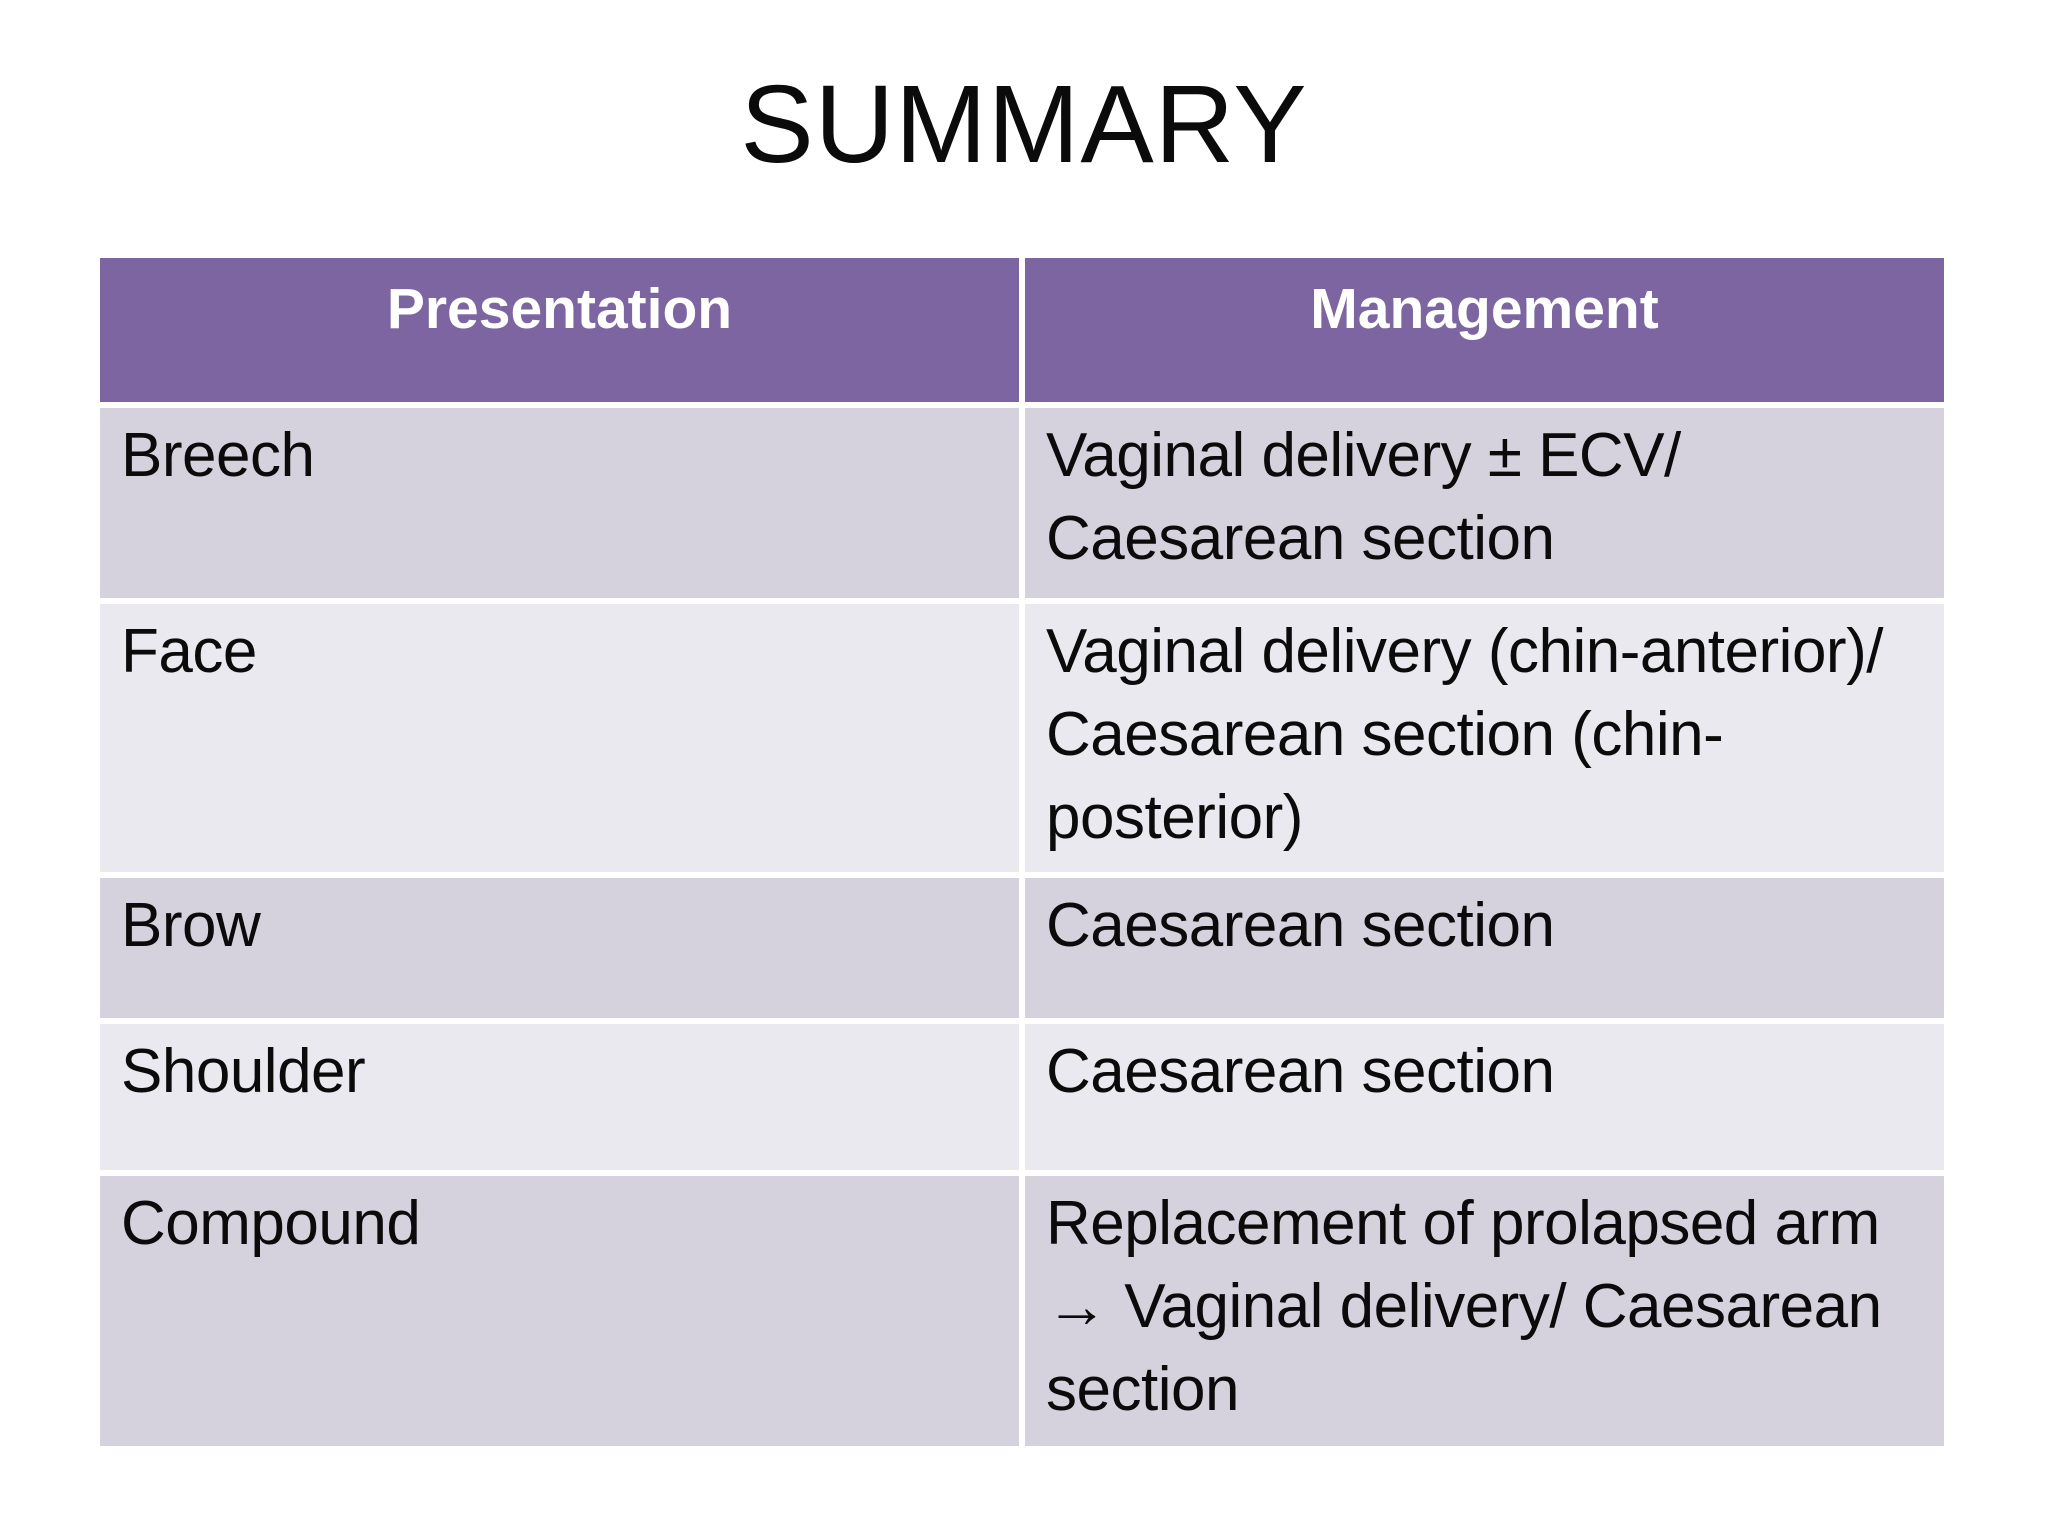 Image resolution: width=2048 pixels, height=1536 pixels. What do you see at coordinates (1174, 817) in the screenshot?
I see `management-line: posterior)` at bounding box center [1174, 817].